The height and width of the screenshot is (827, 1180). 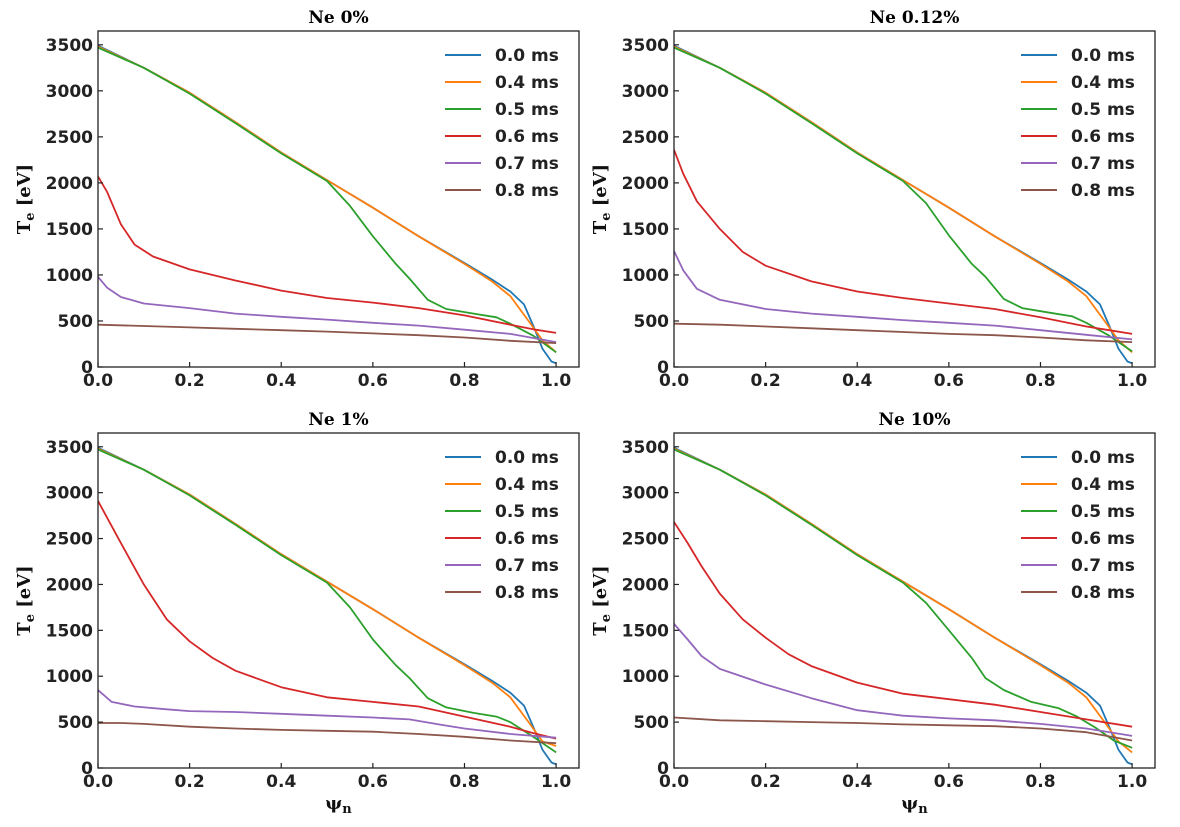 What do you see at coordinates (914, 420) in the screenshot?
I see `panel-title: Ne 10%` at bounding box center [914, 420].